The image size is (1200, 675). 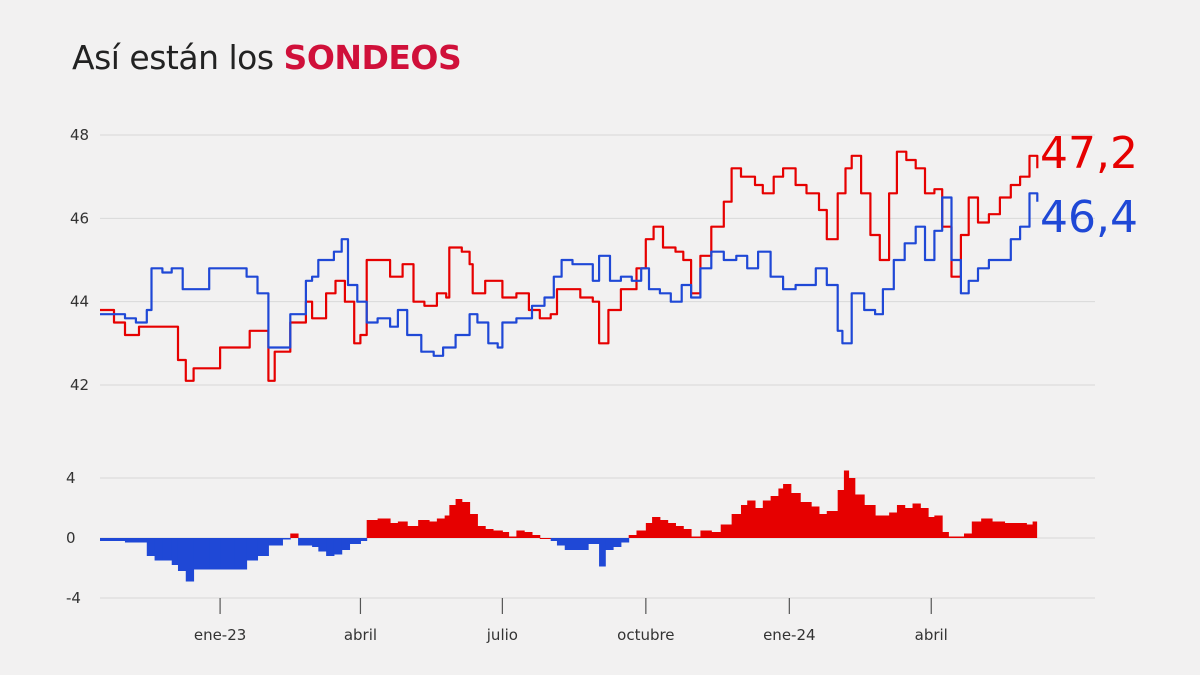 I want to click on y-tick-label-top: 42, so click(x=79, y=385).